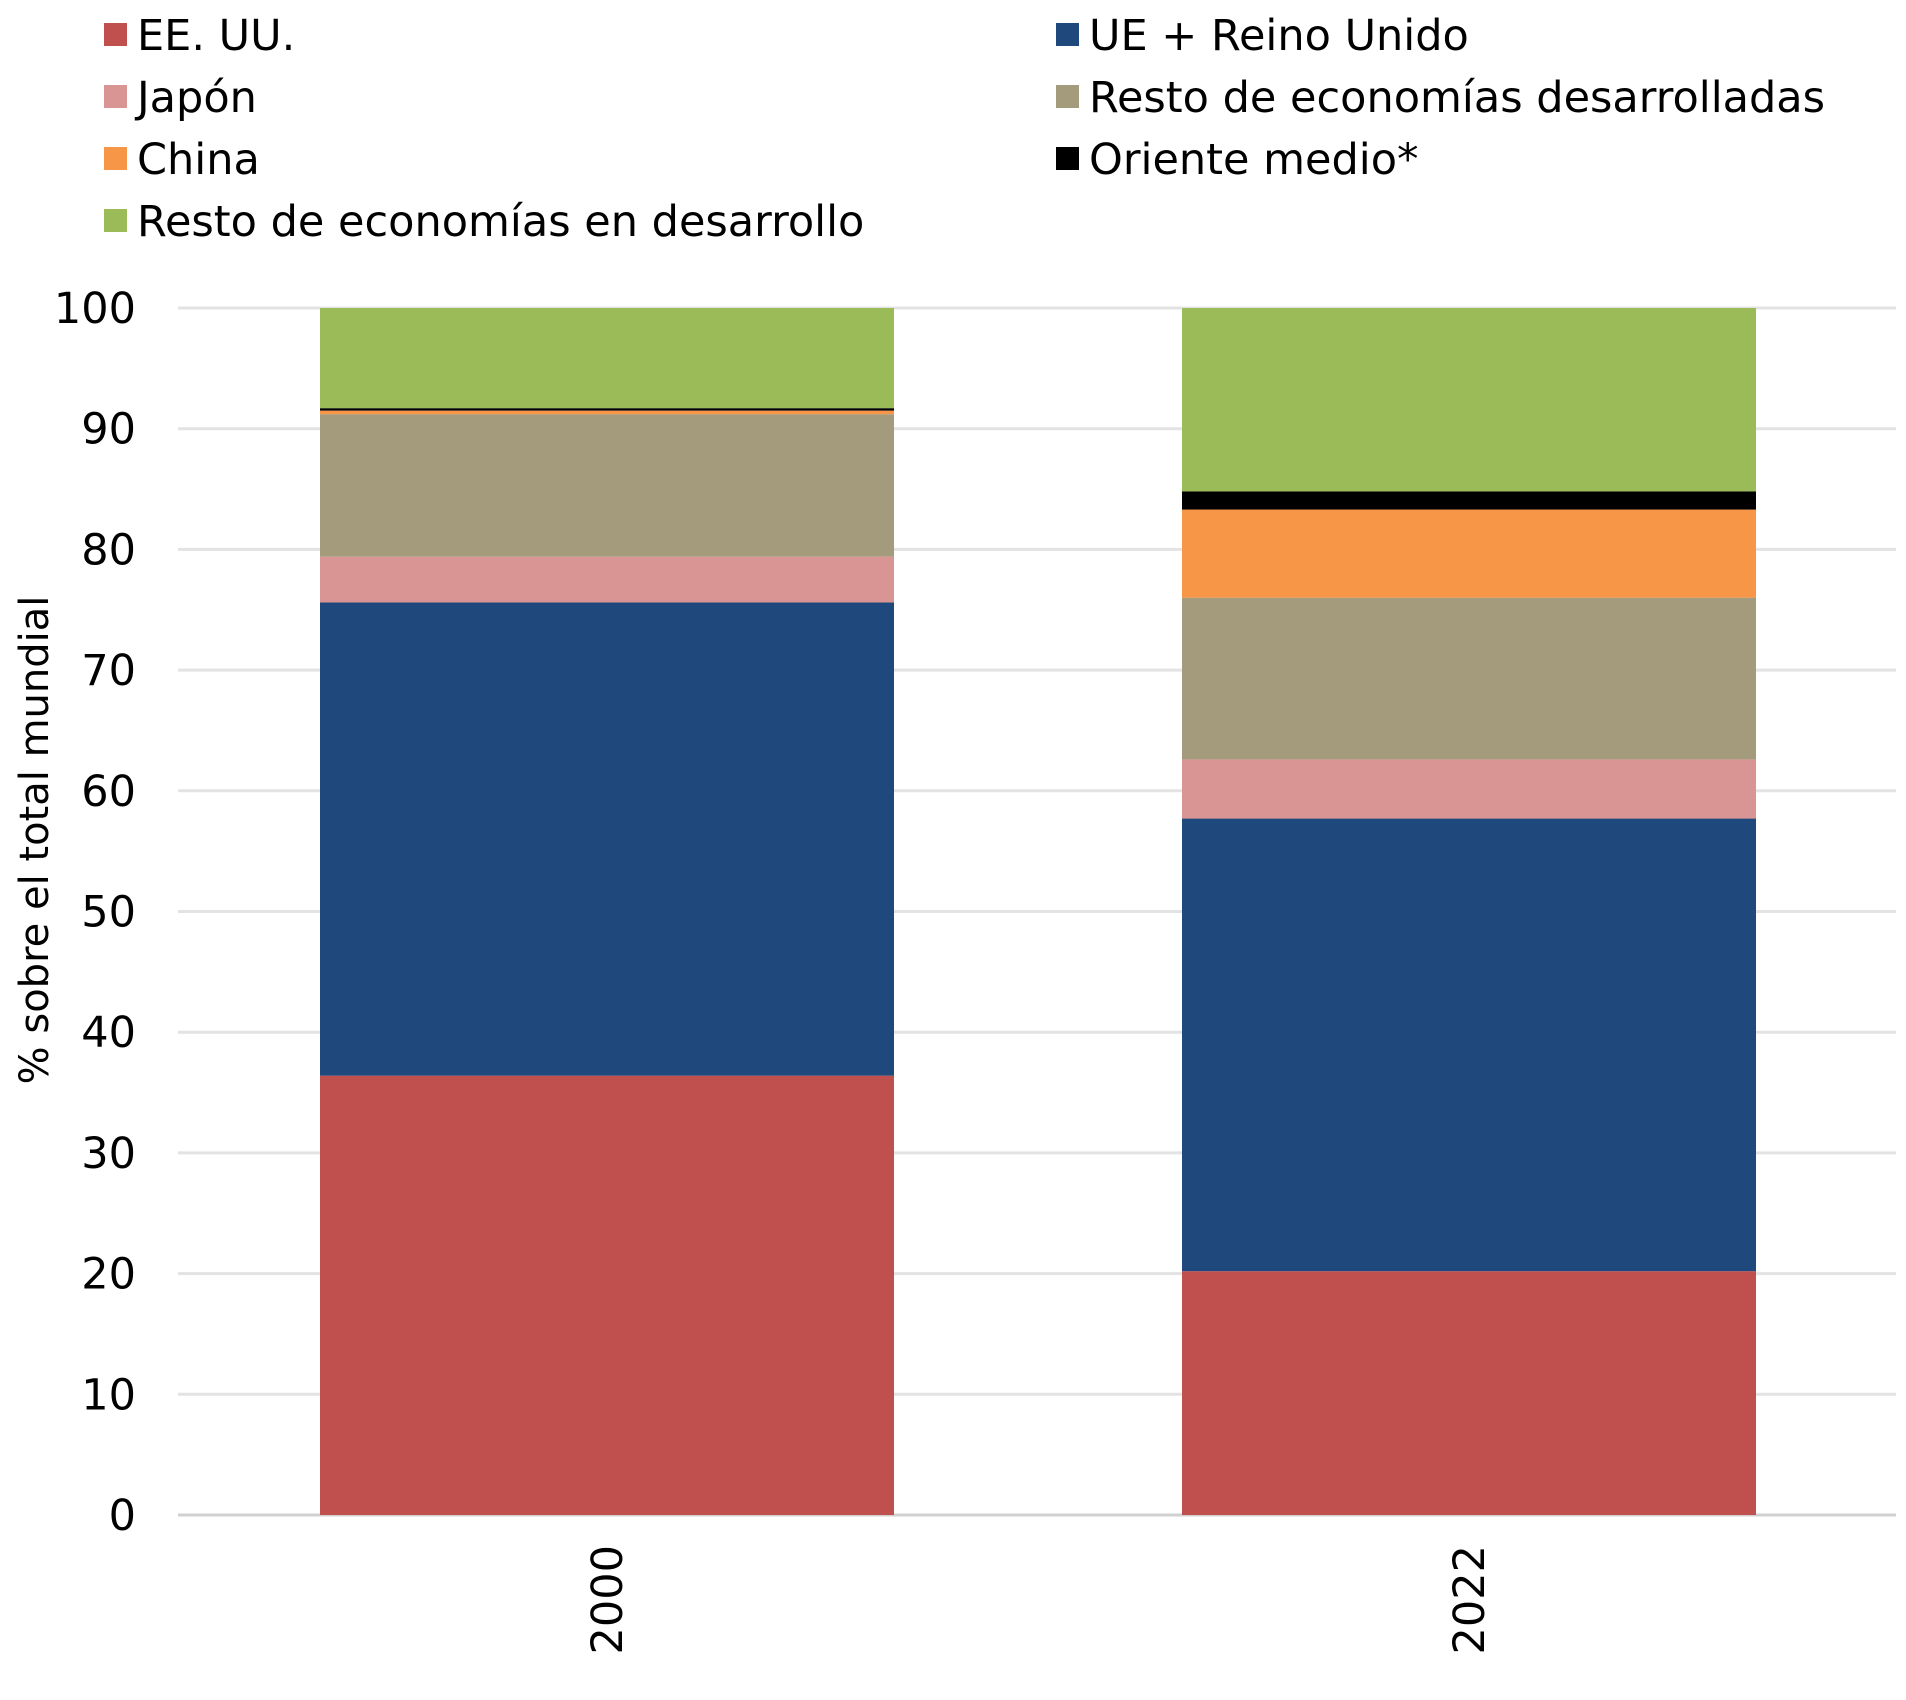 The image size is (1906, 1700). I want to click on legend-item-6: Resto de economías en desarrollo, so click(484, 222).